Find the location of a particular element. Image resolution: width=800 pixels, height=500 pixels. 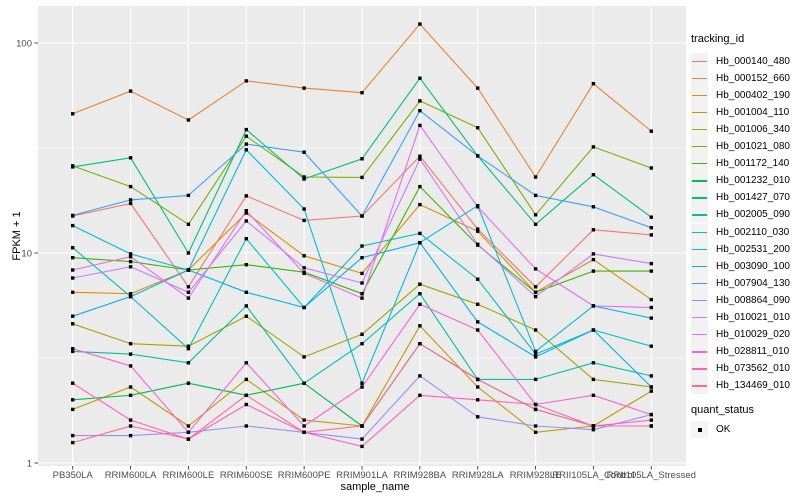

legend-item-label: Hb_028811_010 is located at coordinates (753, 352).